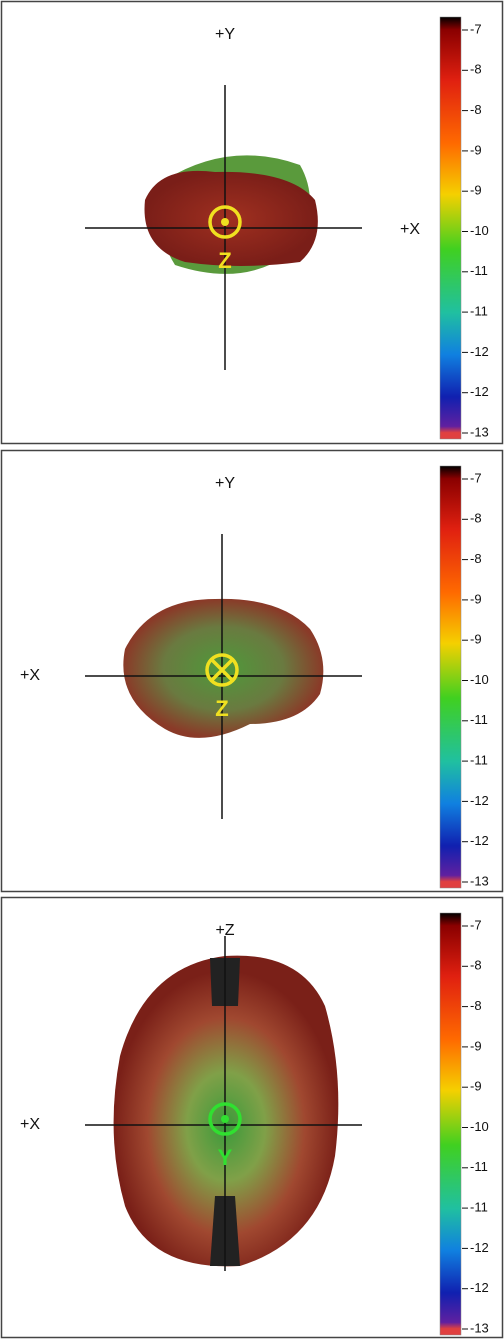 This screenshot has height=1340, width=504. I want to click on top-axis-label: +Z, so click(224, 930).